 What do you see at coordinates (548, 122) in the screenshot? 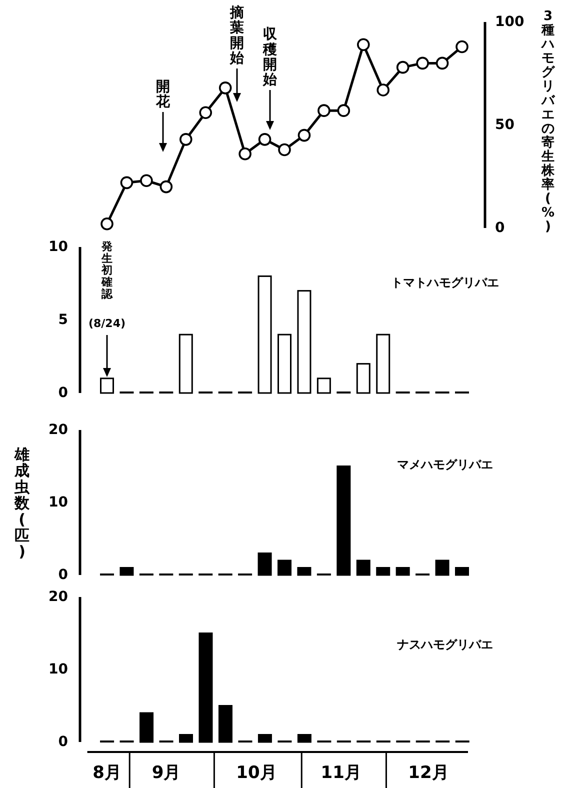
I see `text: 3種ハモグリバエの寄生株率(%)` at bounding box center [548, 122].